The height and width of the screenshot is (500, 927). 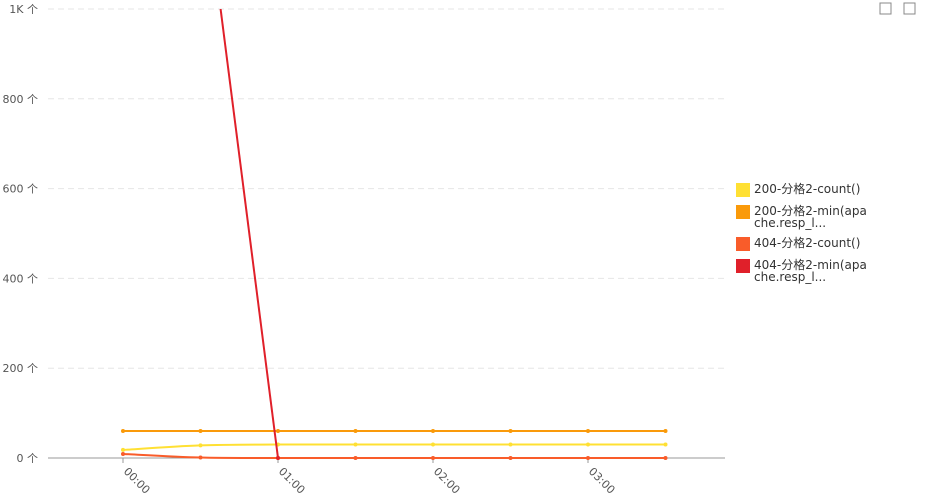 I want to click on y-tick-label: 600 个, so click(x=21, y=189).